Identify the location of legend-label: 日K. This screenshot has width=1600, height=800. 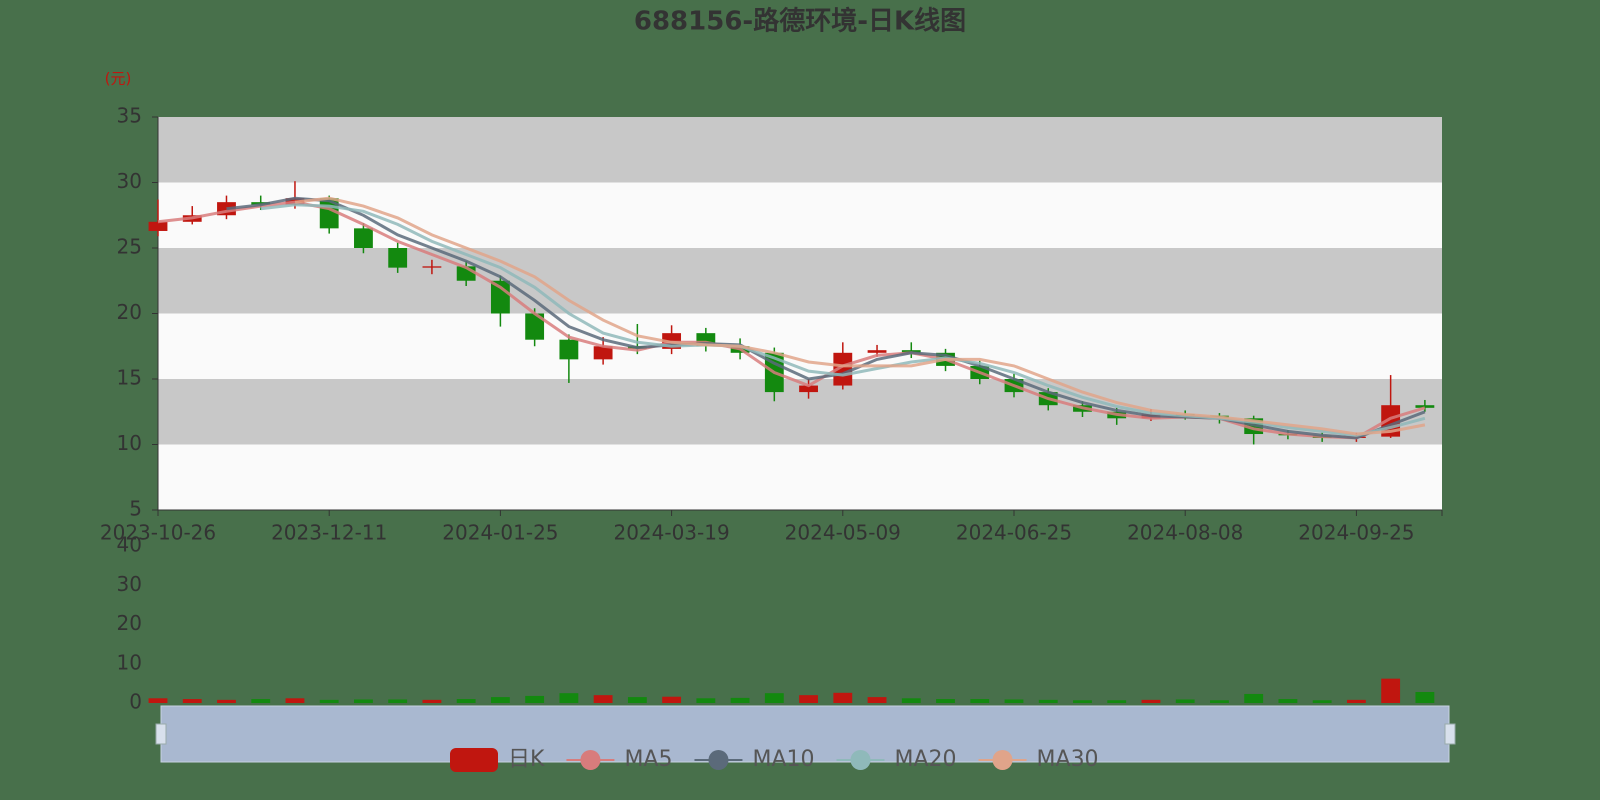
(526, 759).